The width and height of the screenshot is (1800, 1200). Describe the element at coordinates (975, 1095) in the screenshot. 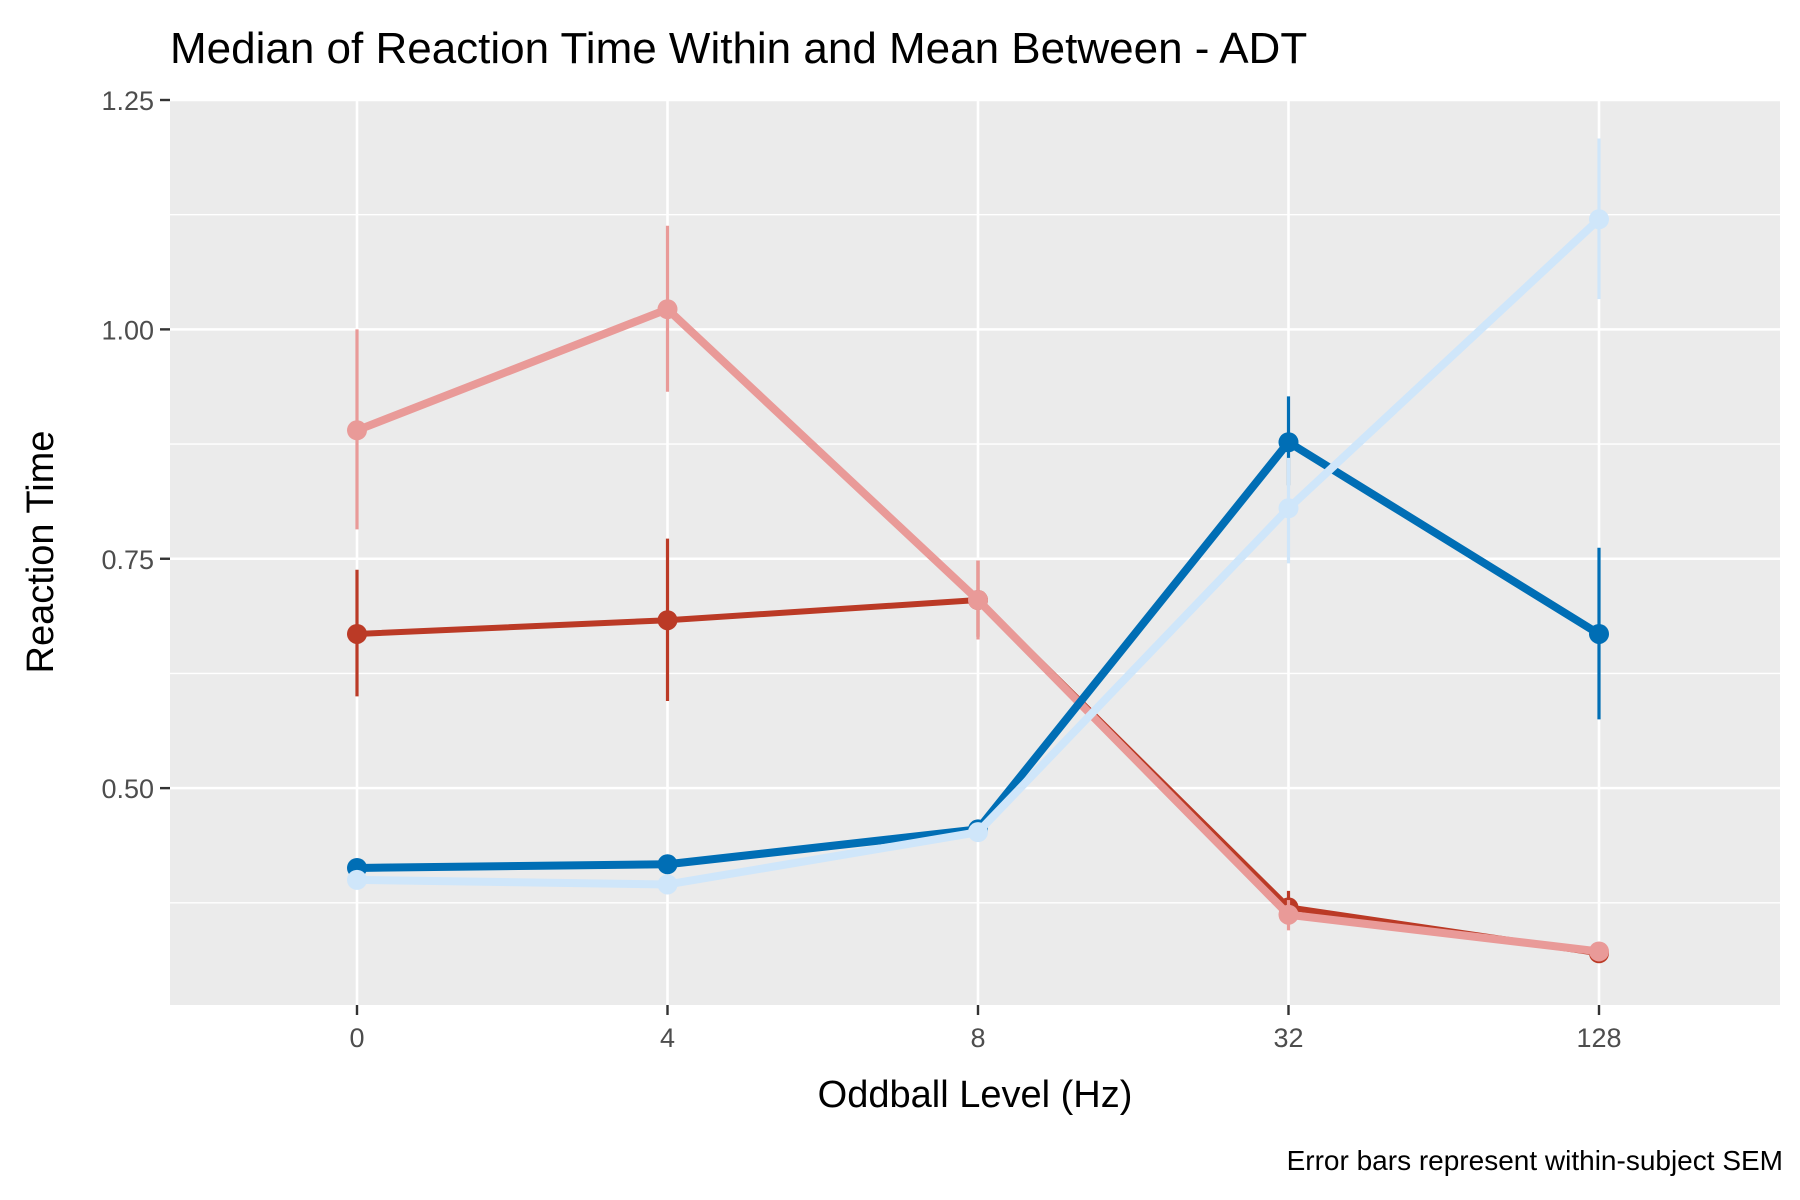

I see `x-axis-title: Oddball Level (Hz)` at that location.